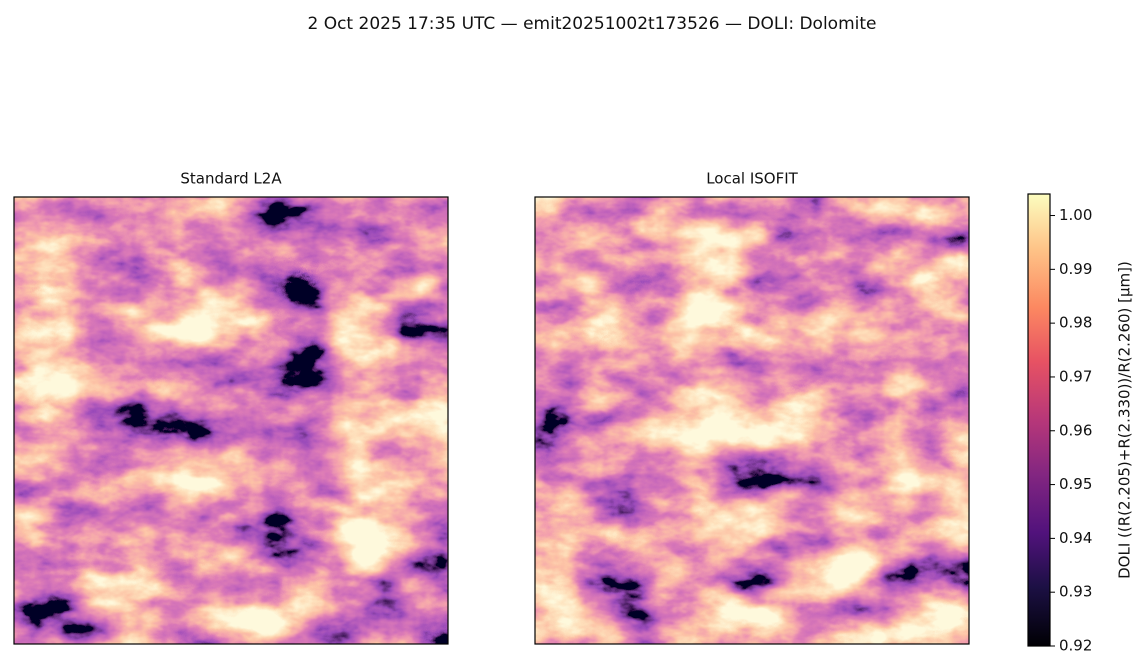 The width and height of the screenshot is (1148, 671). Describe the element at coordinates (1075, 484) in the screenshot. I see `tick-label: 0.95` at that location.